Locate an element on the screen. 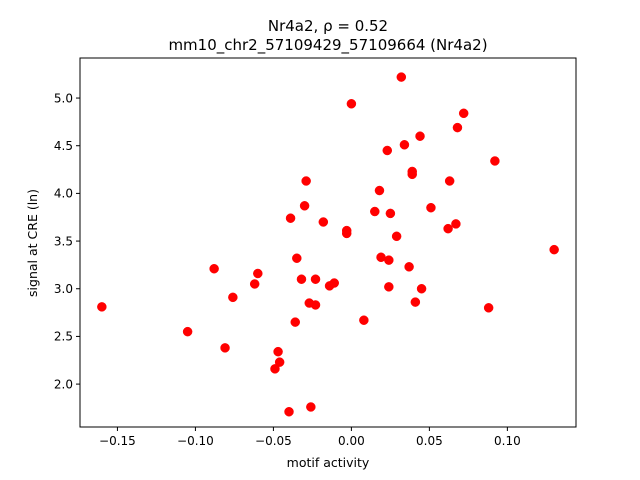  y-tick-label: 4.5 is located at coordinates (63, 146).